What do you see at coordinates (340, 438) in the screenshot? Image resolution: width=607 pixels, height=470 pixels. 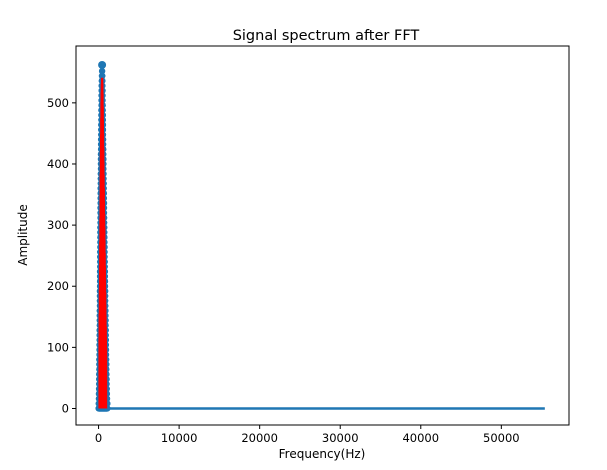 I see `x-tick-label: 30000` at bounding box center [340, 438].